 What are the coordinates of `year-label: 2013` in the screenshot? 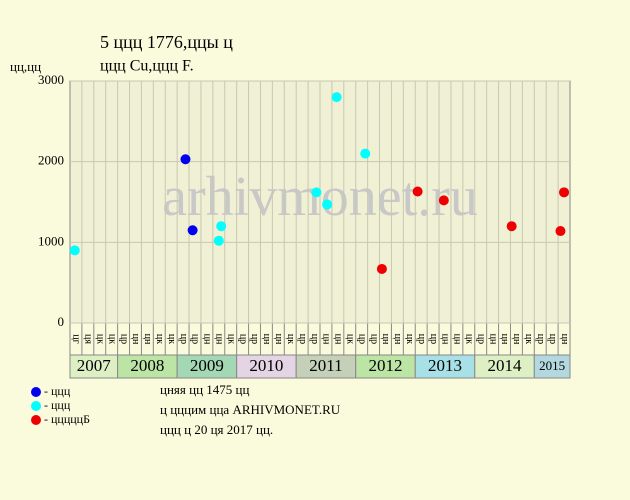 It's located at (445, 365).